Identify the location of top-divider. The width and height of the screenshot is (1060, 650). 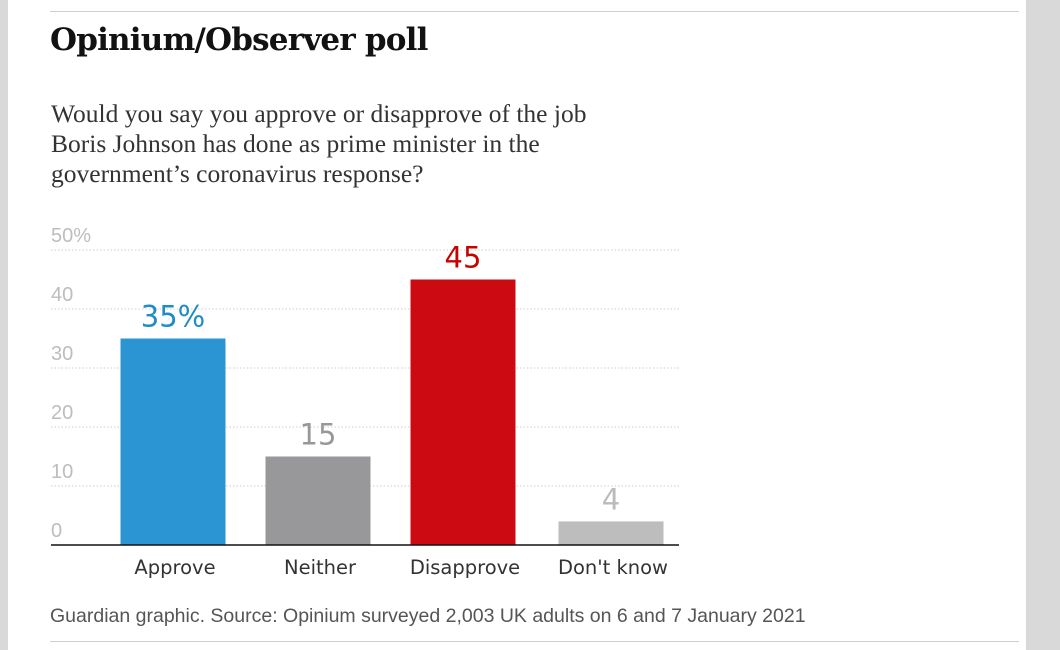
(534, 11).